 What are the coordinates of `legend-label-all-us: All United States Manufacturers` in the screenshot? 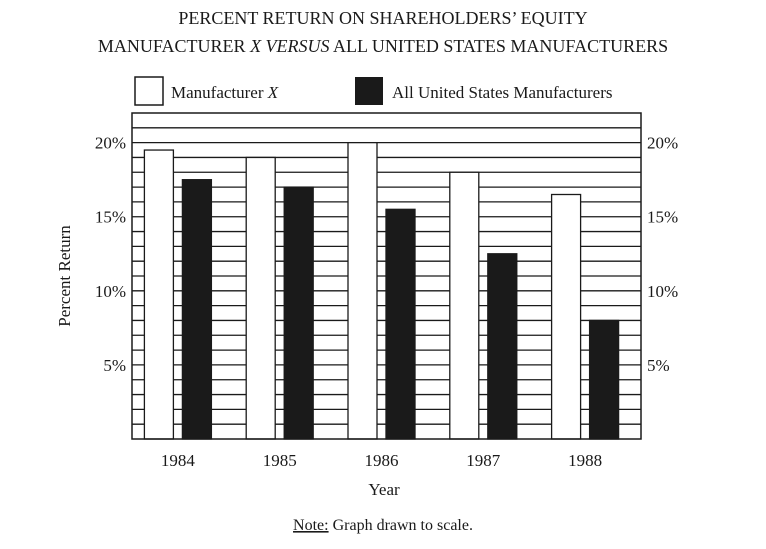 It's located at (502, 92).